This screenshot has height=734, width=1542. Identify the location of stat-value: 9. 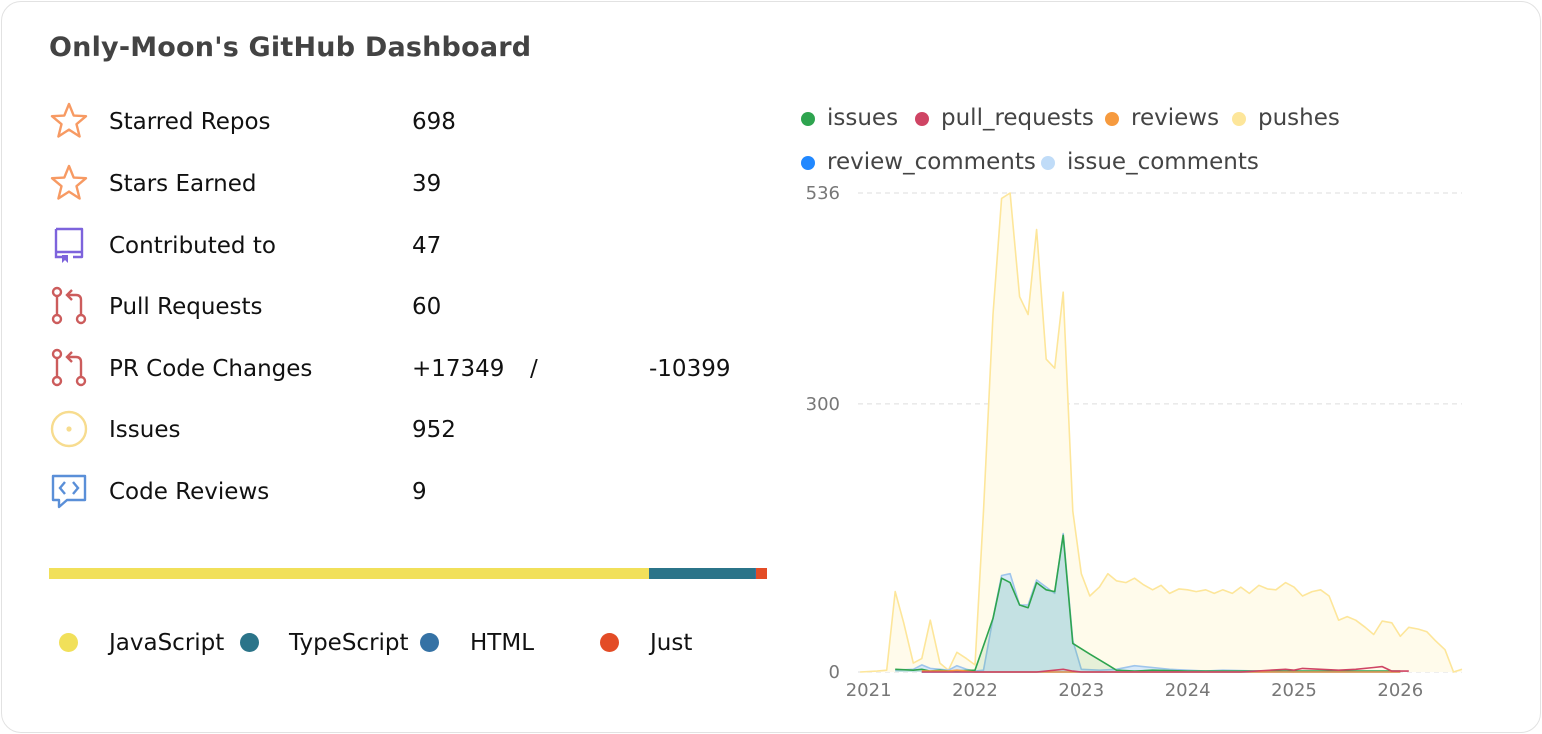
(419, 492).